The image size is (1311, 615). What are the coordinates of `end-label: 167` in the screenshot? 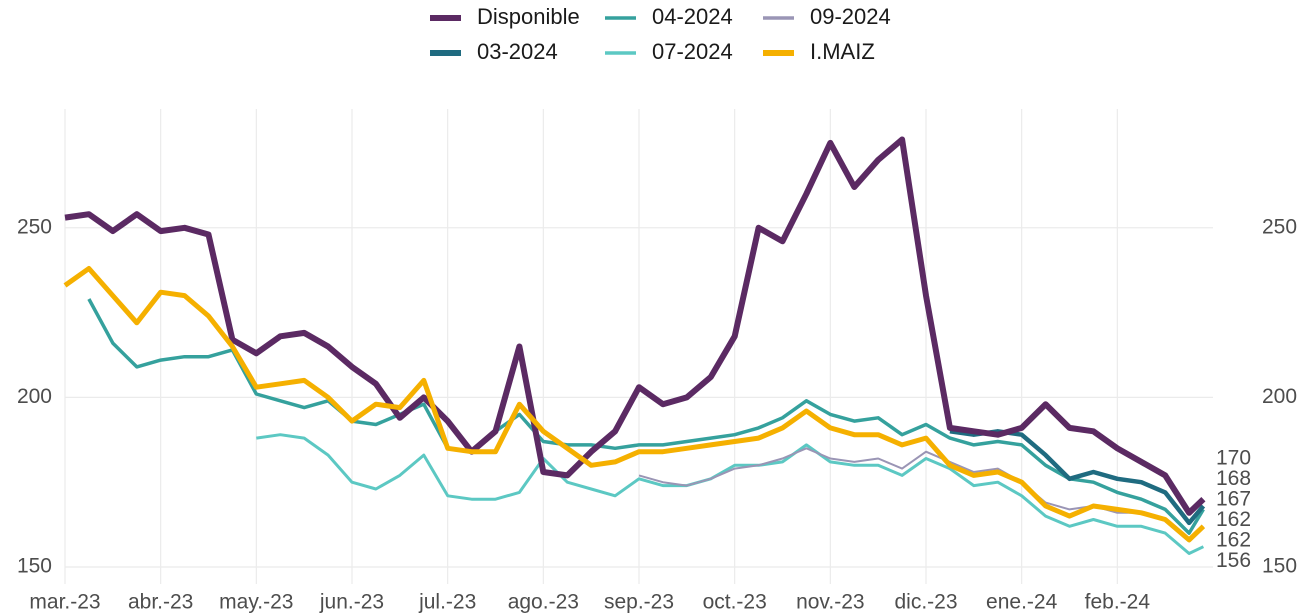 It's located at (1233, 499).